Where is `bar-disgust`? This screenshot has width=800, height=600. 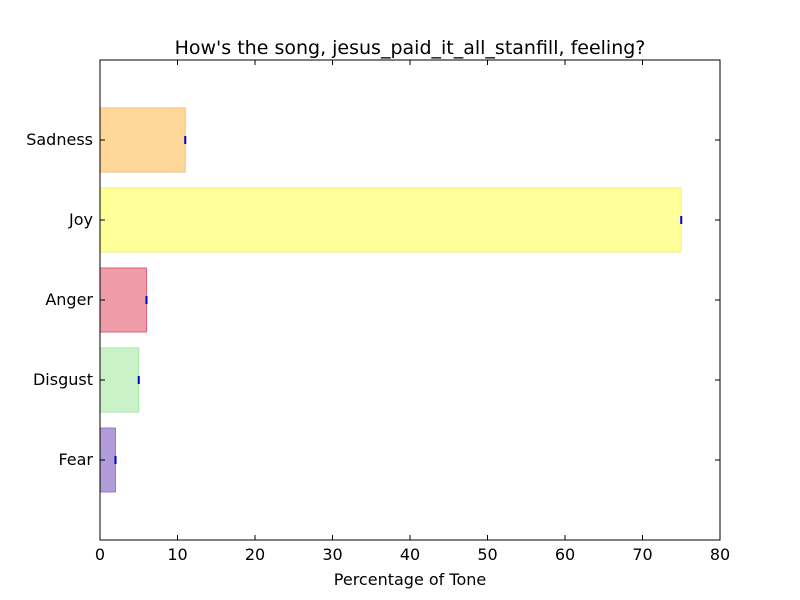
bar-disgust is located at coordinates (119, 380).